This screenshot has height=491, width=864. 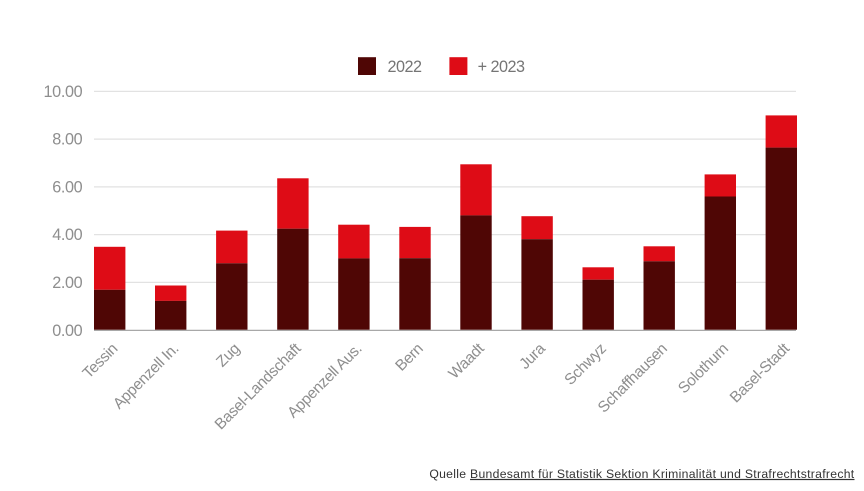 What do you see at coordinates (501, 67) in the screenshot?
I see `svg-text: + 2023` at bounding box center [501, 67].